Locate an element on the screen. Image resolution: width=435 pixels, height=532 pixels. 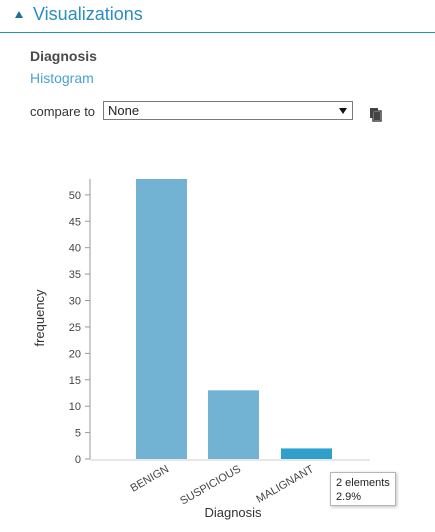
x-axis-label: Diagnosis is located at coordinates (233, 512).